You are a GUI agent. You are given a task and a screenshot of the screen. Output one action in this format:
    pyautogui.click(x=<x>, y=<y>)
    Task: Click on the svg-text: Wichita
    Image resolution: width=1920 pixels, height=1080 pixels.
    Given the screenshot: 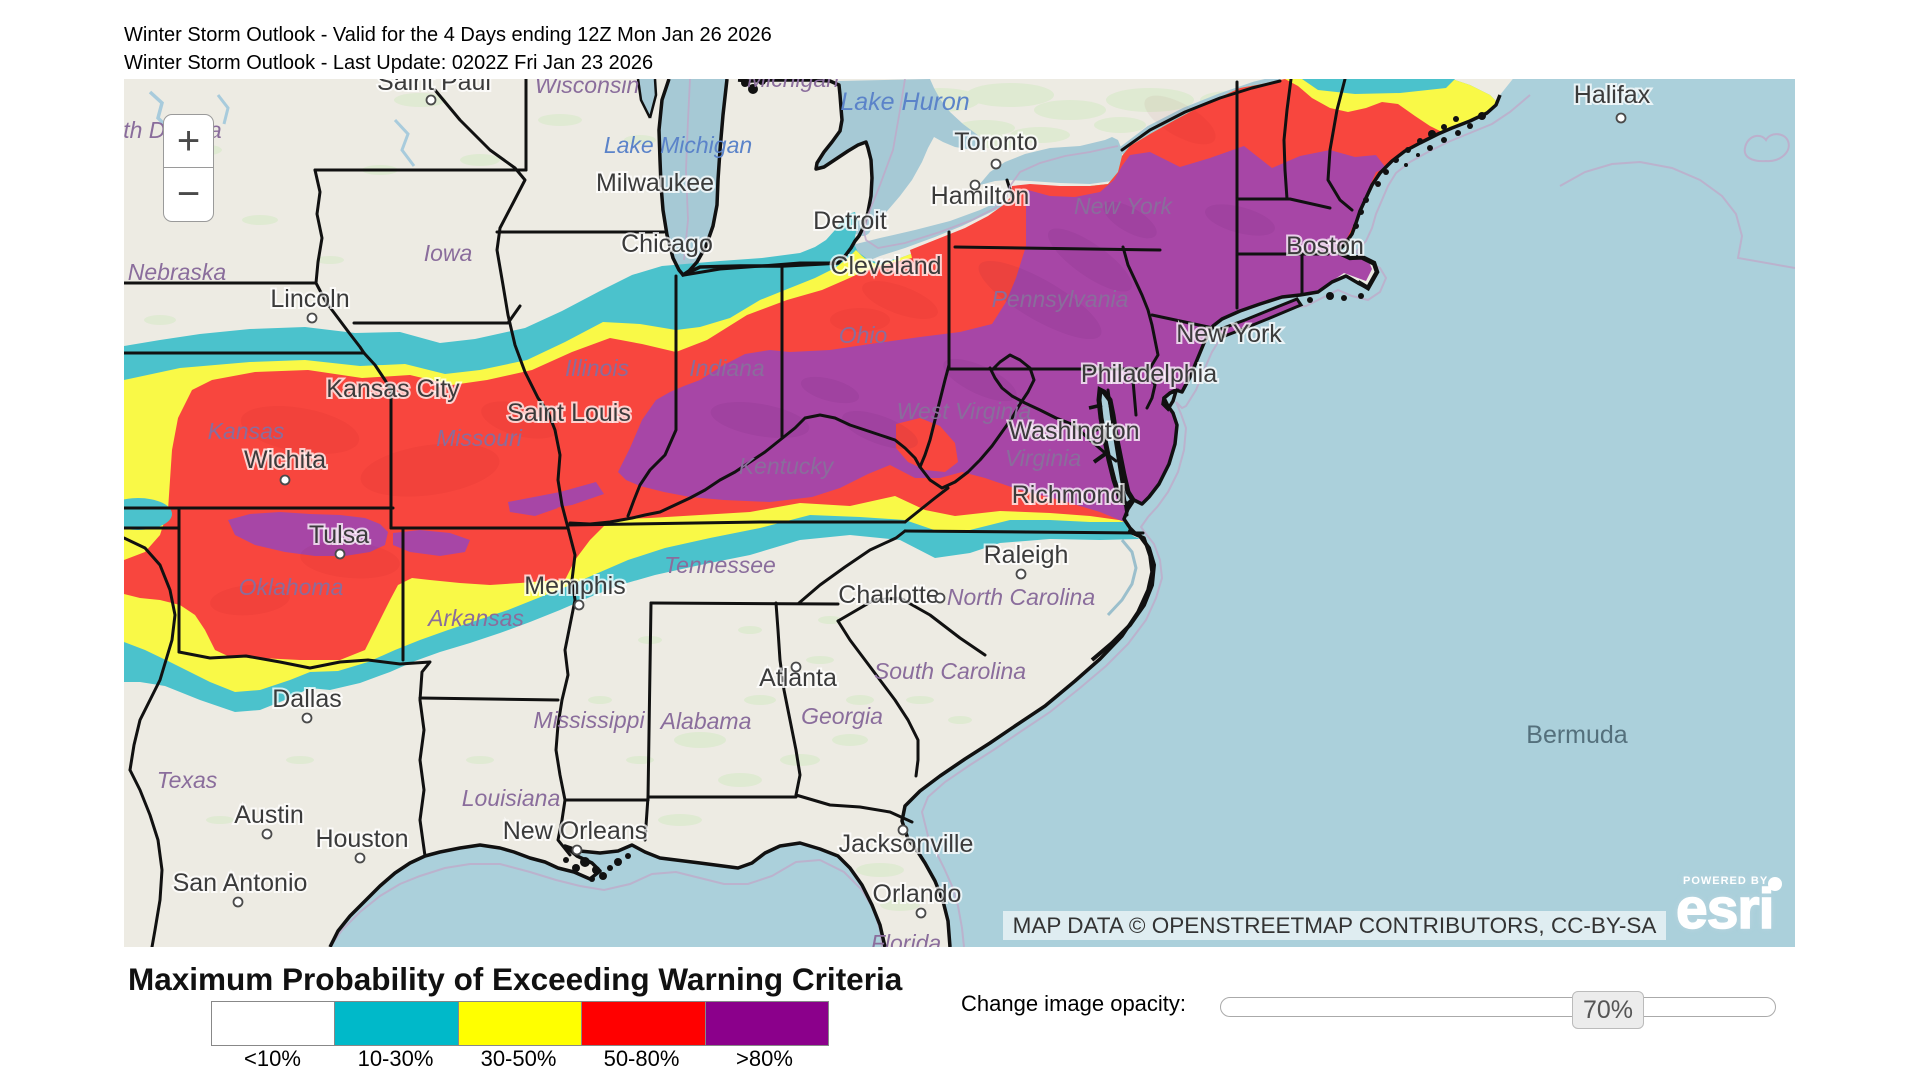 What is the action you would take?
    pyautogui.click(x=285, y=460)
    